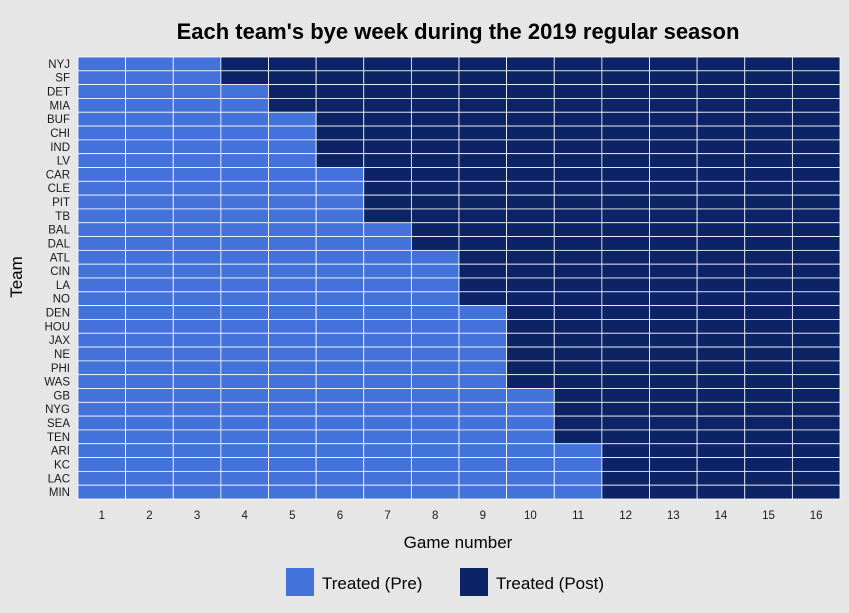 This screenshot has height=613, width=849. I want to click on y-tick-ari: ARI, so click(60, 452).